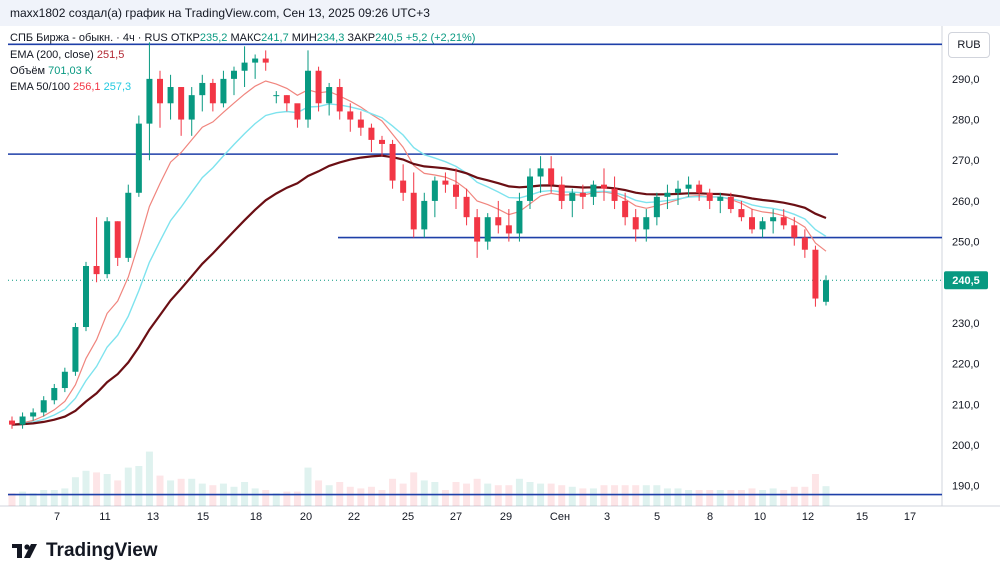 This screenshot has height=578, width=1000. What do you see at coordinates (28, 71) in the screenshot?
I see `volume-label: Объём` at bounding box center [28, 71].